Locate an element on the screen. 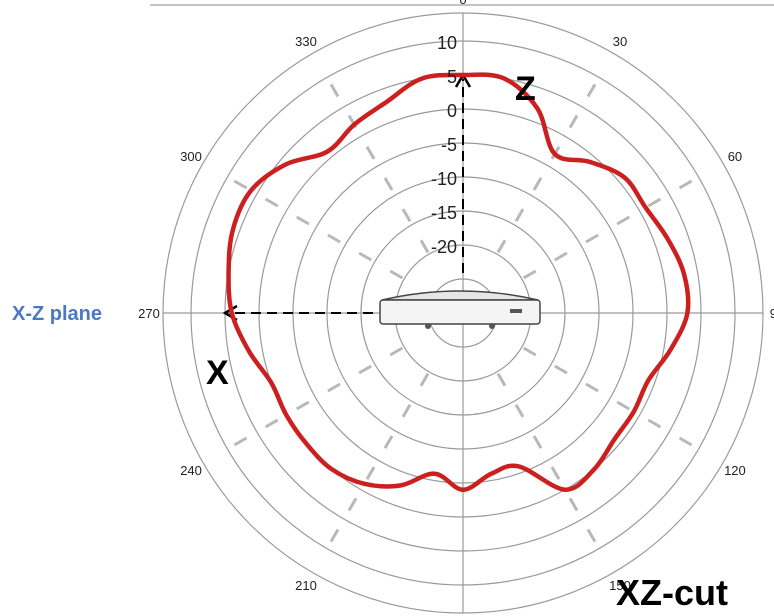 This screenshot has height=616, width=774. device-dome is located at coordinates (460, 295).